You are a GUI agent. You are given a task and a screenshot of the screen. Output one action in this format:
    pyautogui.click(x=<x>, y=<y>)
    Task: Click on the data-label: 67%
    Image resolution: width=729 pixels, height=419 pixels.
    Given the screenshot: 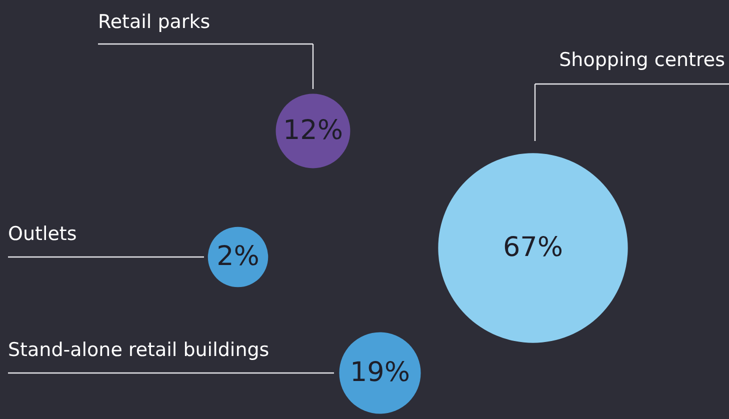 What is the action you would take?
    pyautogui.click(x=533, y=247)
    